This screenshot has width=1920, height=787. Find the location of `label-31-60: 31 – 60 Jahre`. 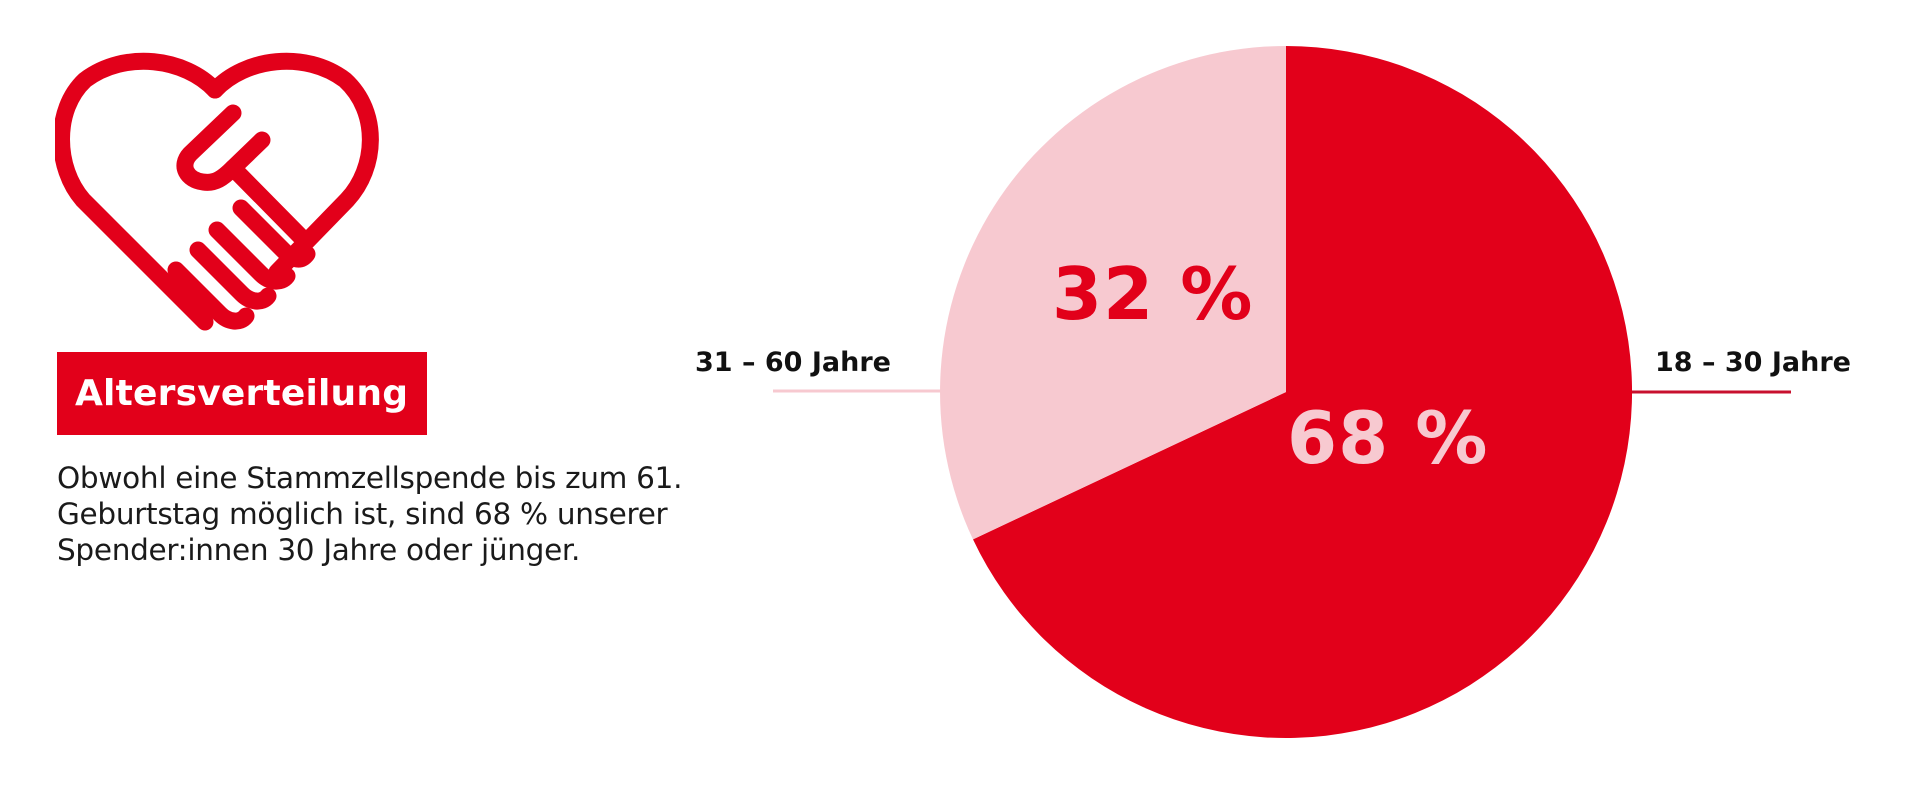

label-31-60: 31 – 60 Jahre is located at coordinates (793, 362).